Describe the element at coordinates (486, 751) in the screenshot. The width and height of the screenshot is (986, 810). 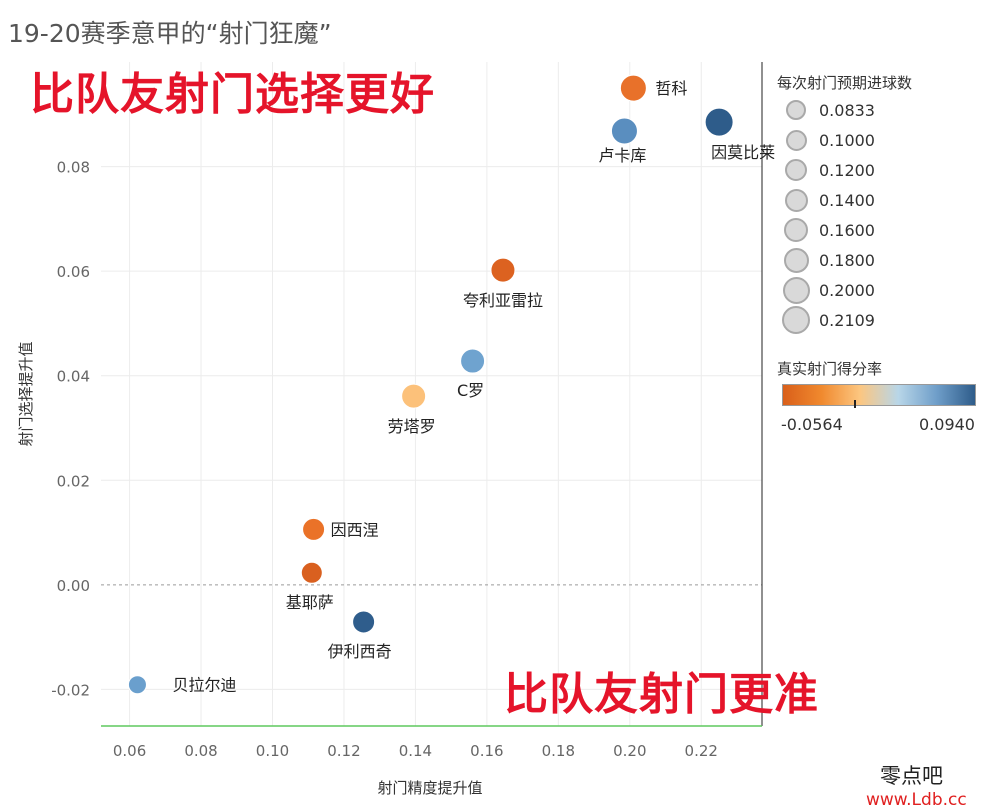
I see `x-tick-label: 0.16` at that location.